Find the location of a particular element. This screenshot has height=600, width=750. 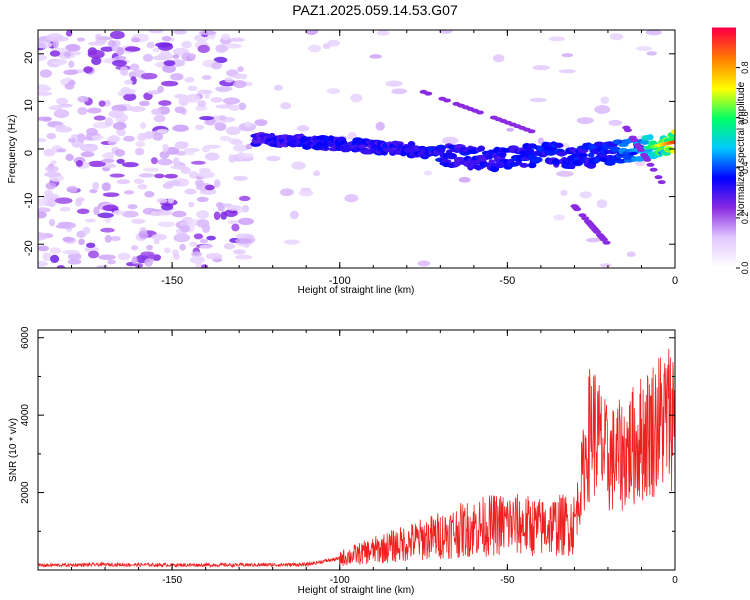

y-tick-label: 2000 is located at coordinates (25, 492).